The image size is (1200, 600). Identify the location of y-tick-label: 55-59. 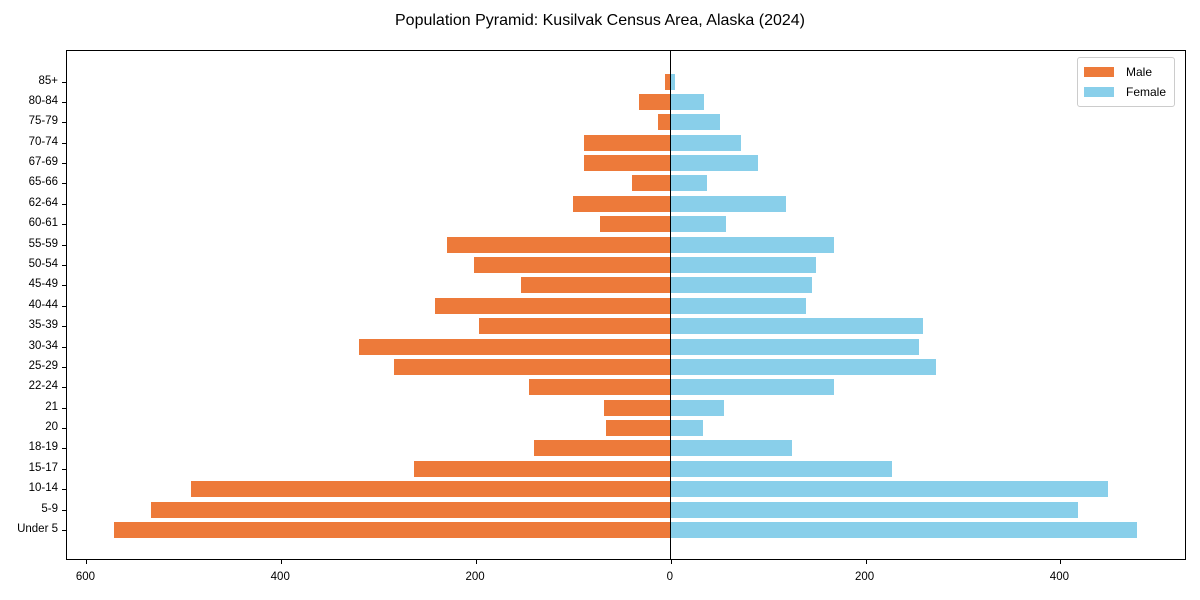
(43, 243).